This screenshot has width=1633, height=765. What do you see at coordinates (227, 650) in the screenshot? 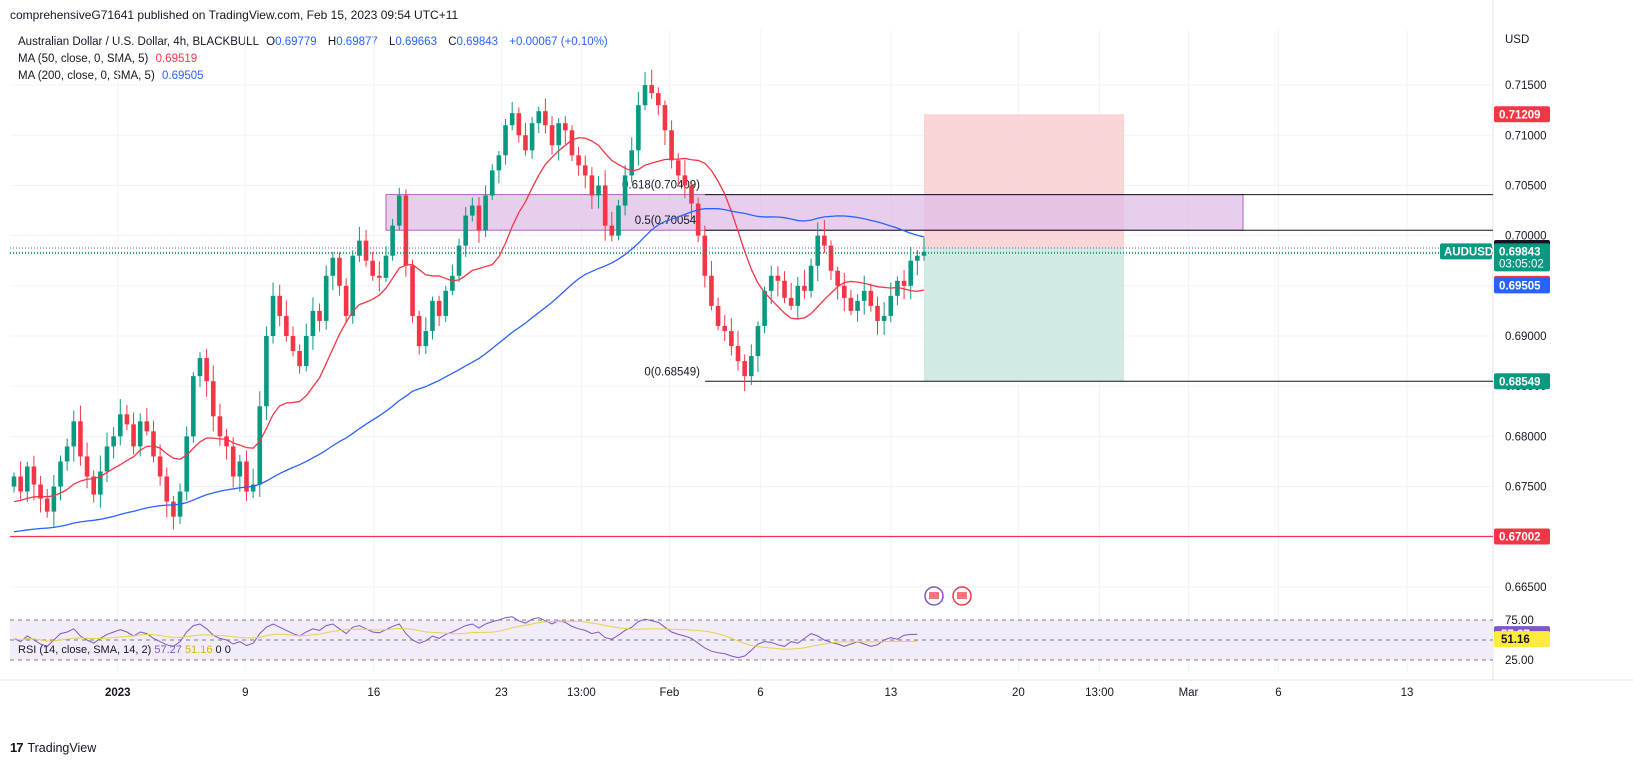
I see `rsi-extra2: 0` at bounding box center [227, 650].